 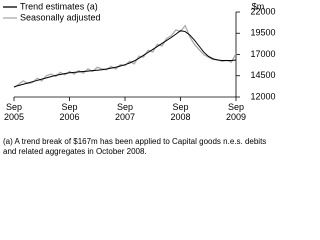 What do you see at coordinates (59, 6) in the screenshot?
I see `legend-label: Trend estimates (a)` at bounding box center [59, 6].